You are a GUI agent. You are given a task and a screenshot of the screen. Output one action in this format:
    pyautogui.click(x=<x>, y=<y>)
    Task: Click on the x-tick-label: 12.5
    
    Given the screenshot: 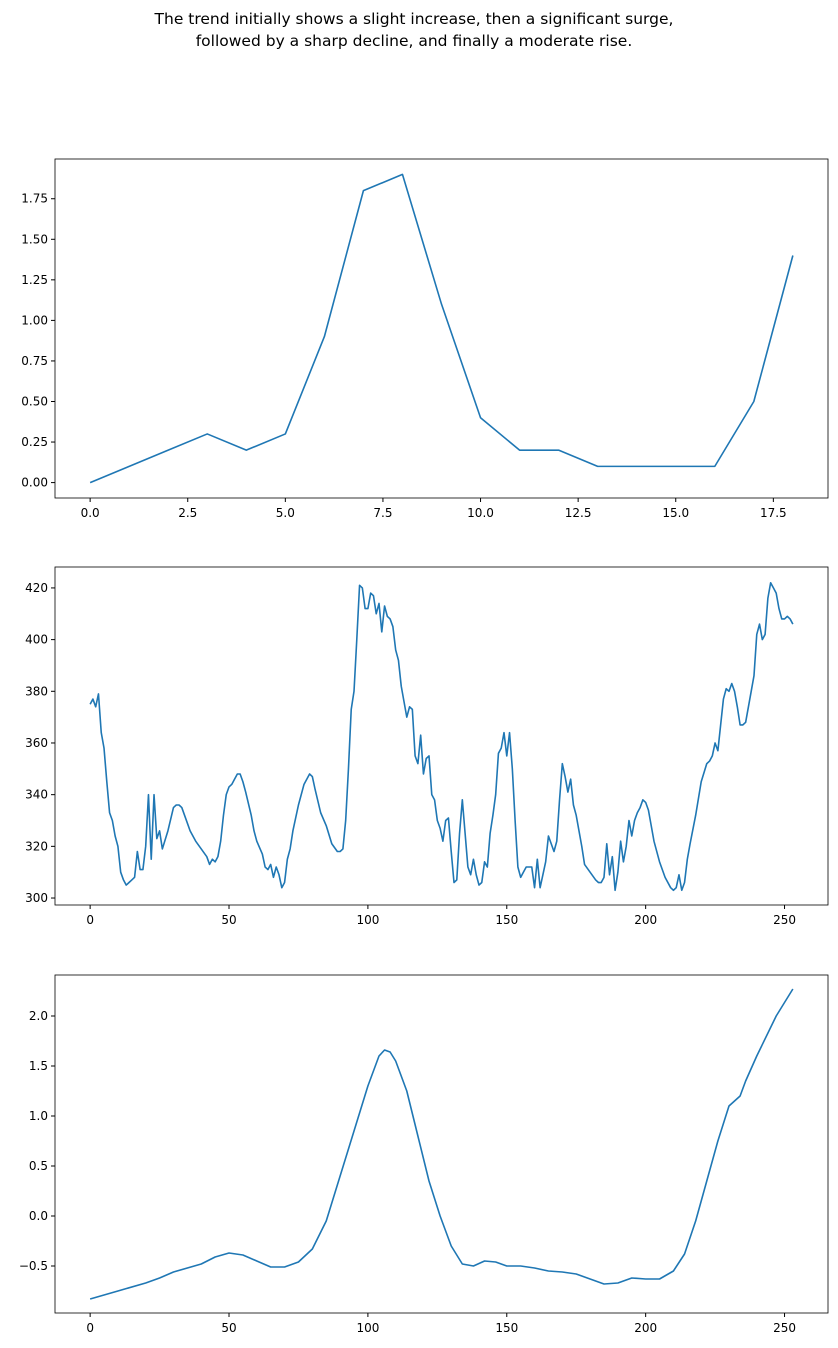 What is the action you would take?
    pyautogui.click(x=578, y=513)
    